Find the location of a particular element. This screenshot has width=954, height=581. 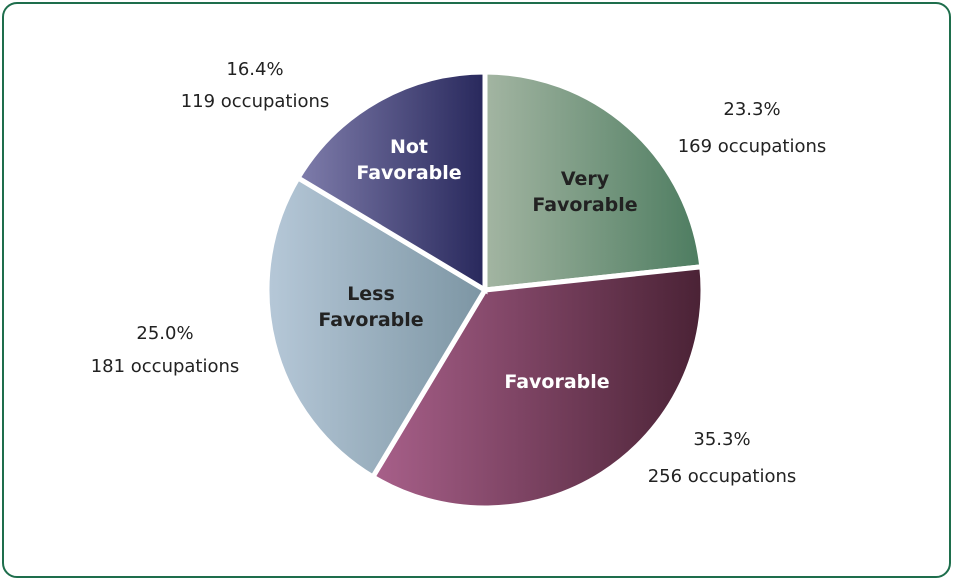

slice-label-line: Very is located at coordinates (585, 179).